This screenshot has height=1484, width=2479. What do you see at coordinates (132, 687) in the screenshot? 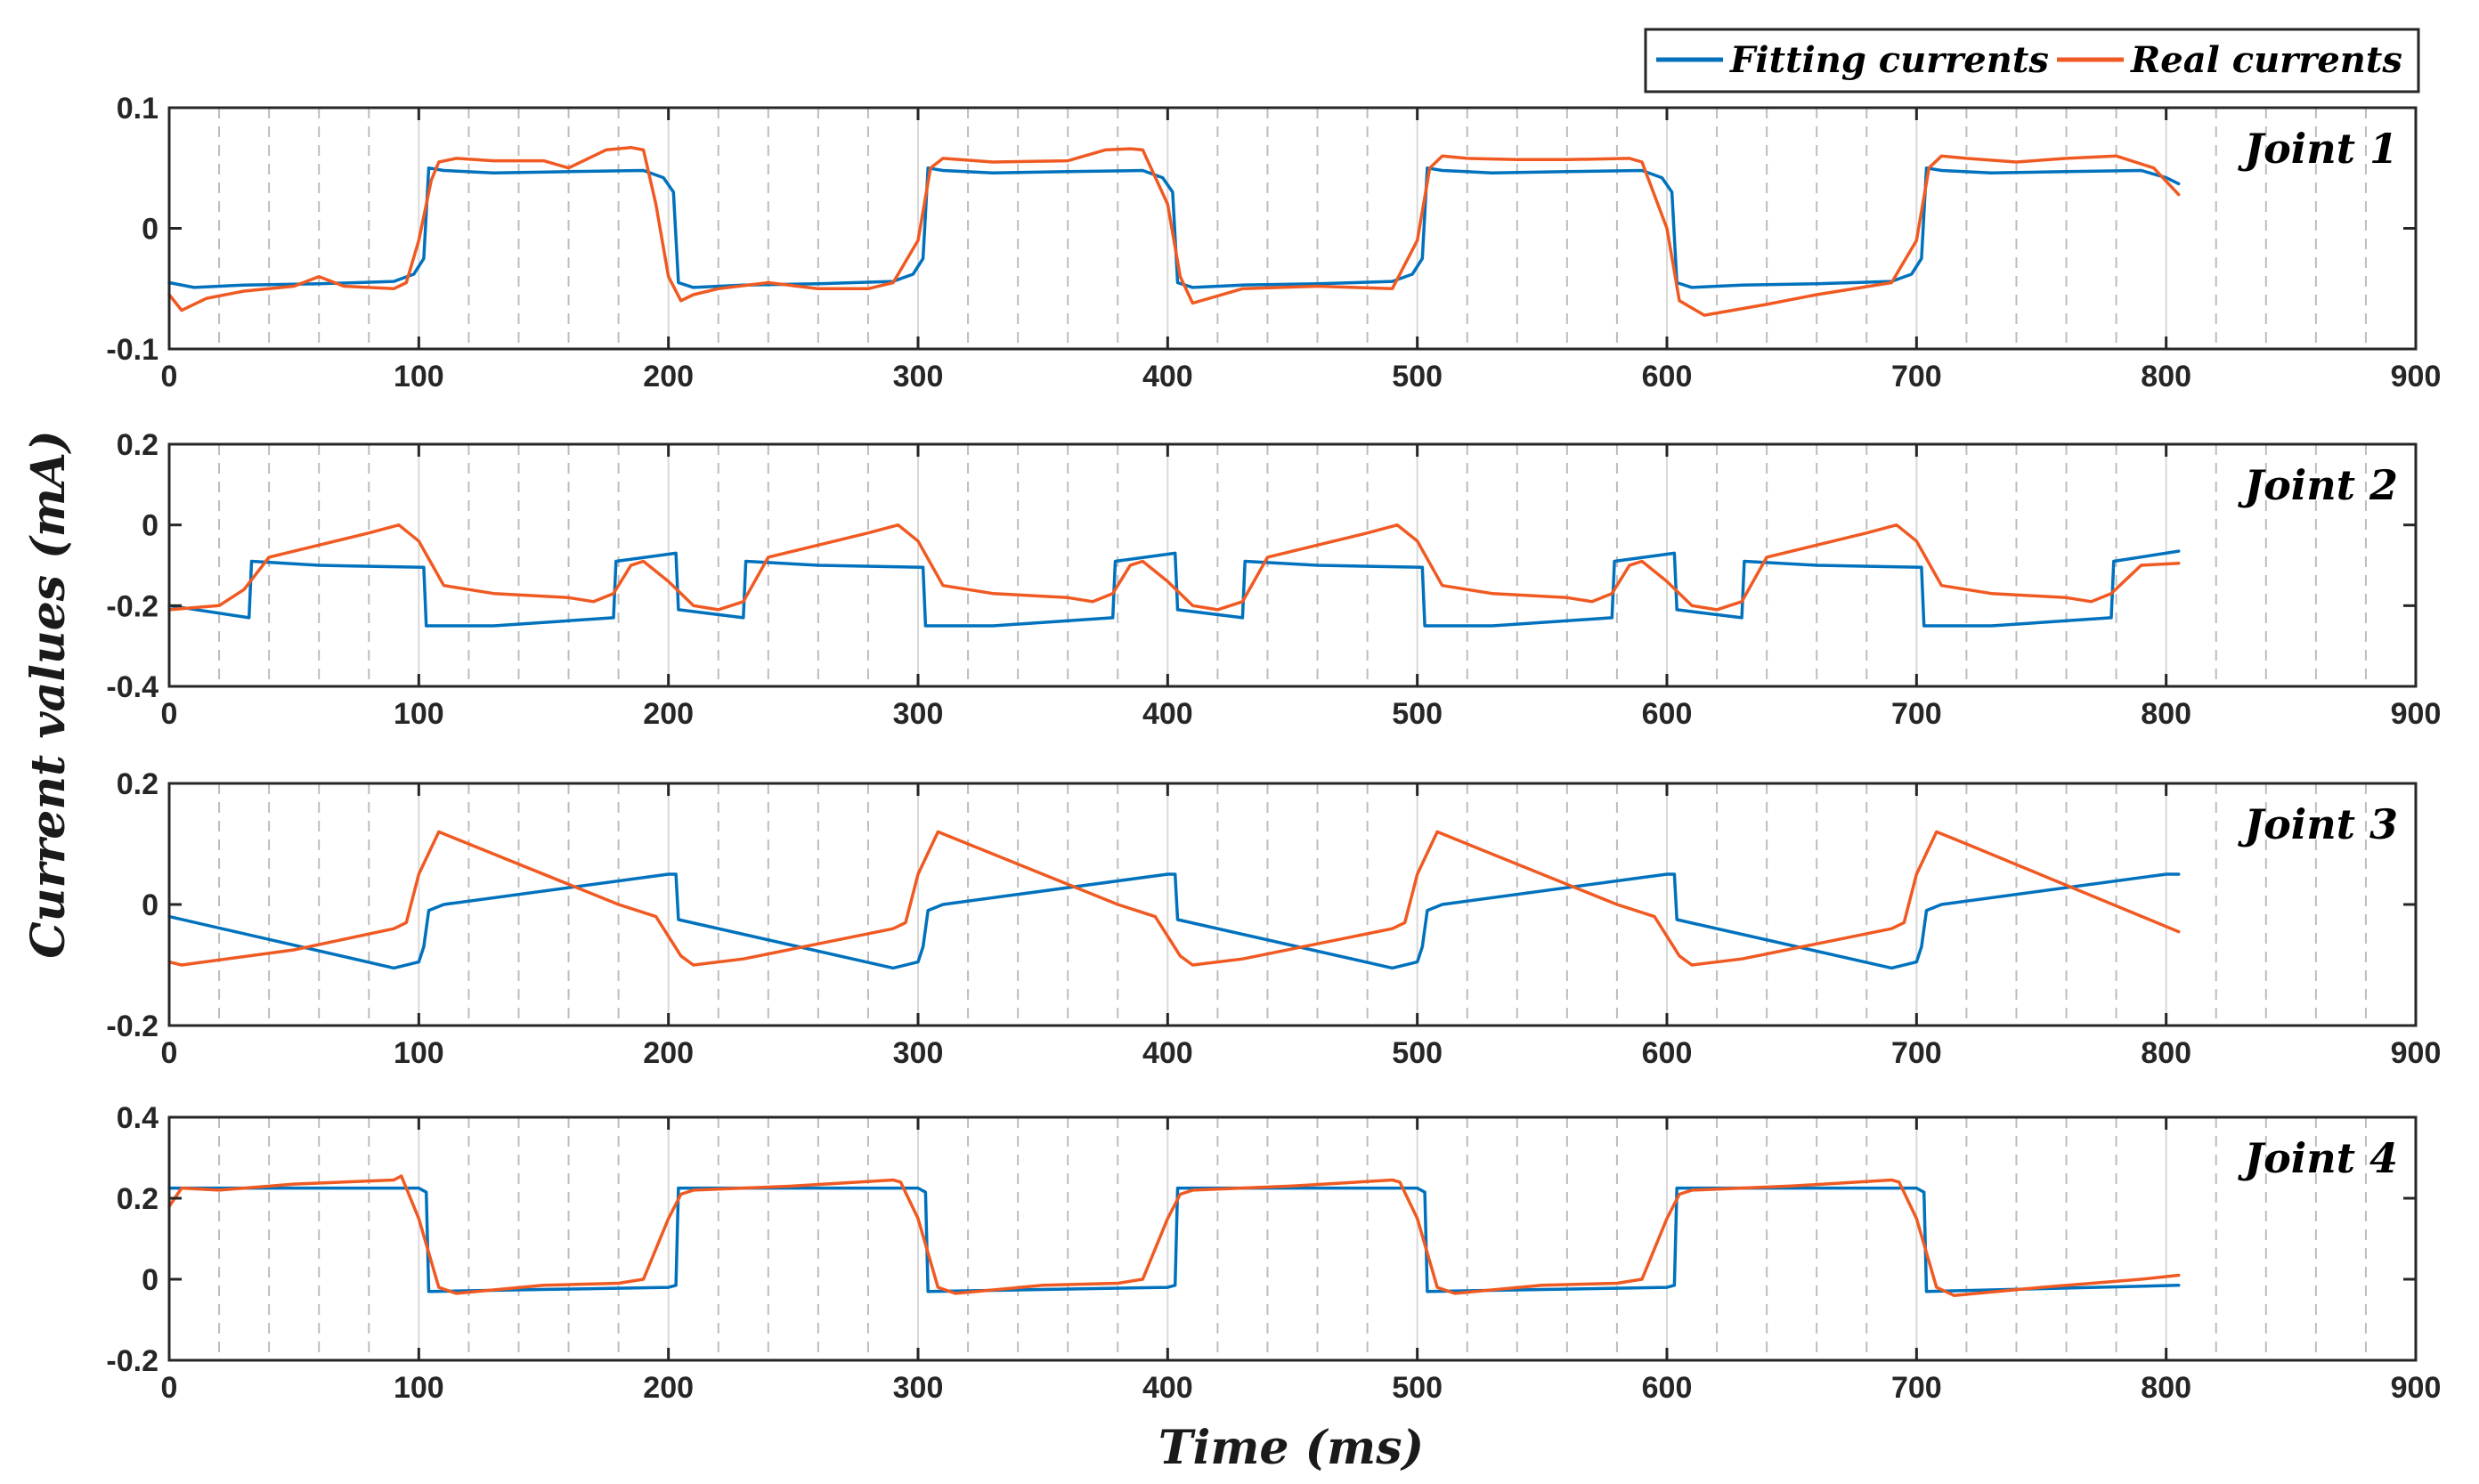
I see `y-tick-label: -0.4` at bounding box center [132, 687].